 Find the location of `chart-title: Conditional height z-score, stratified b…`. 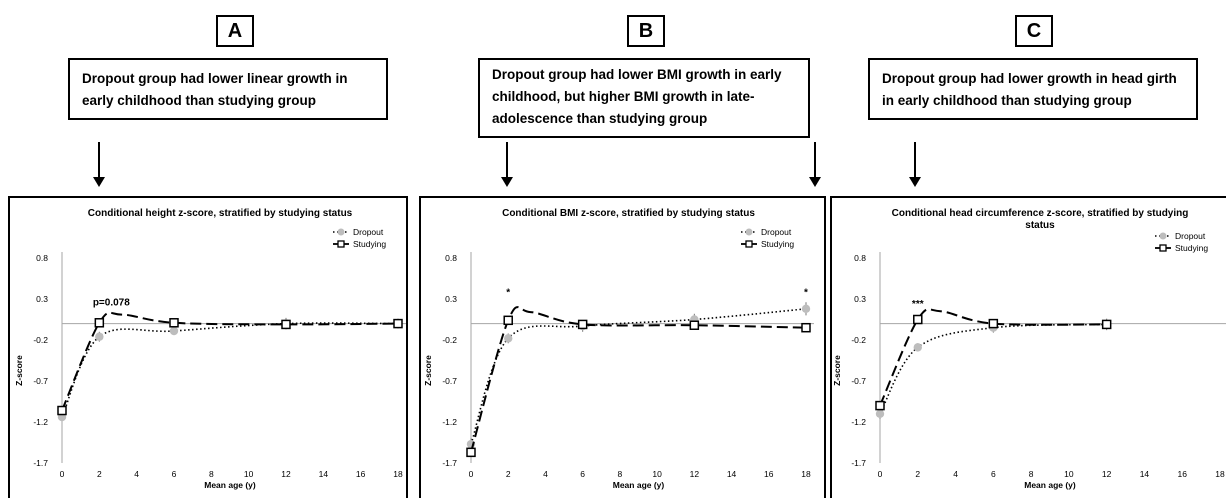

chart-title: Conditional height z-score, stratified b… is located at coordinates (220, 213).